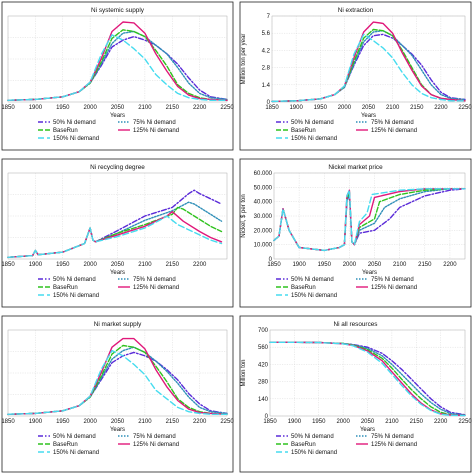  I want to click on plot-area, so click(367, 373).